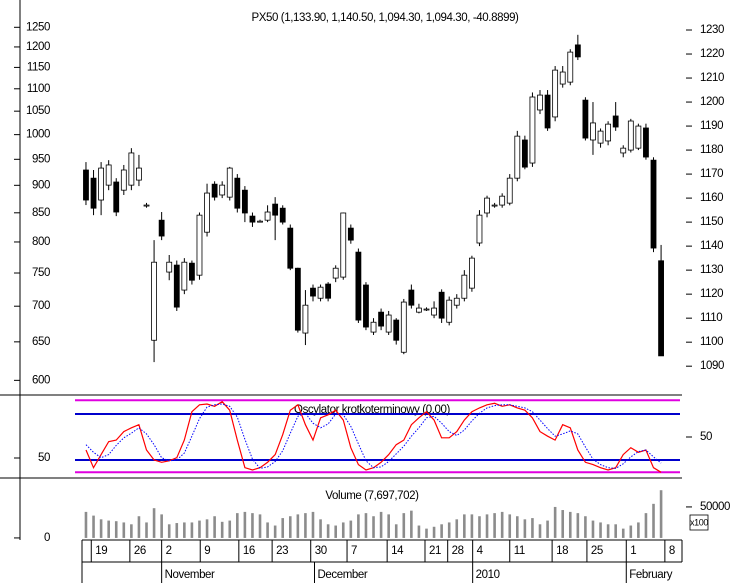  Describe the element at coordinates (650, 575) in the screenshot. I see `month-label: February` at that location.